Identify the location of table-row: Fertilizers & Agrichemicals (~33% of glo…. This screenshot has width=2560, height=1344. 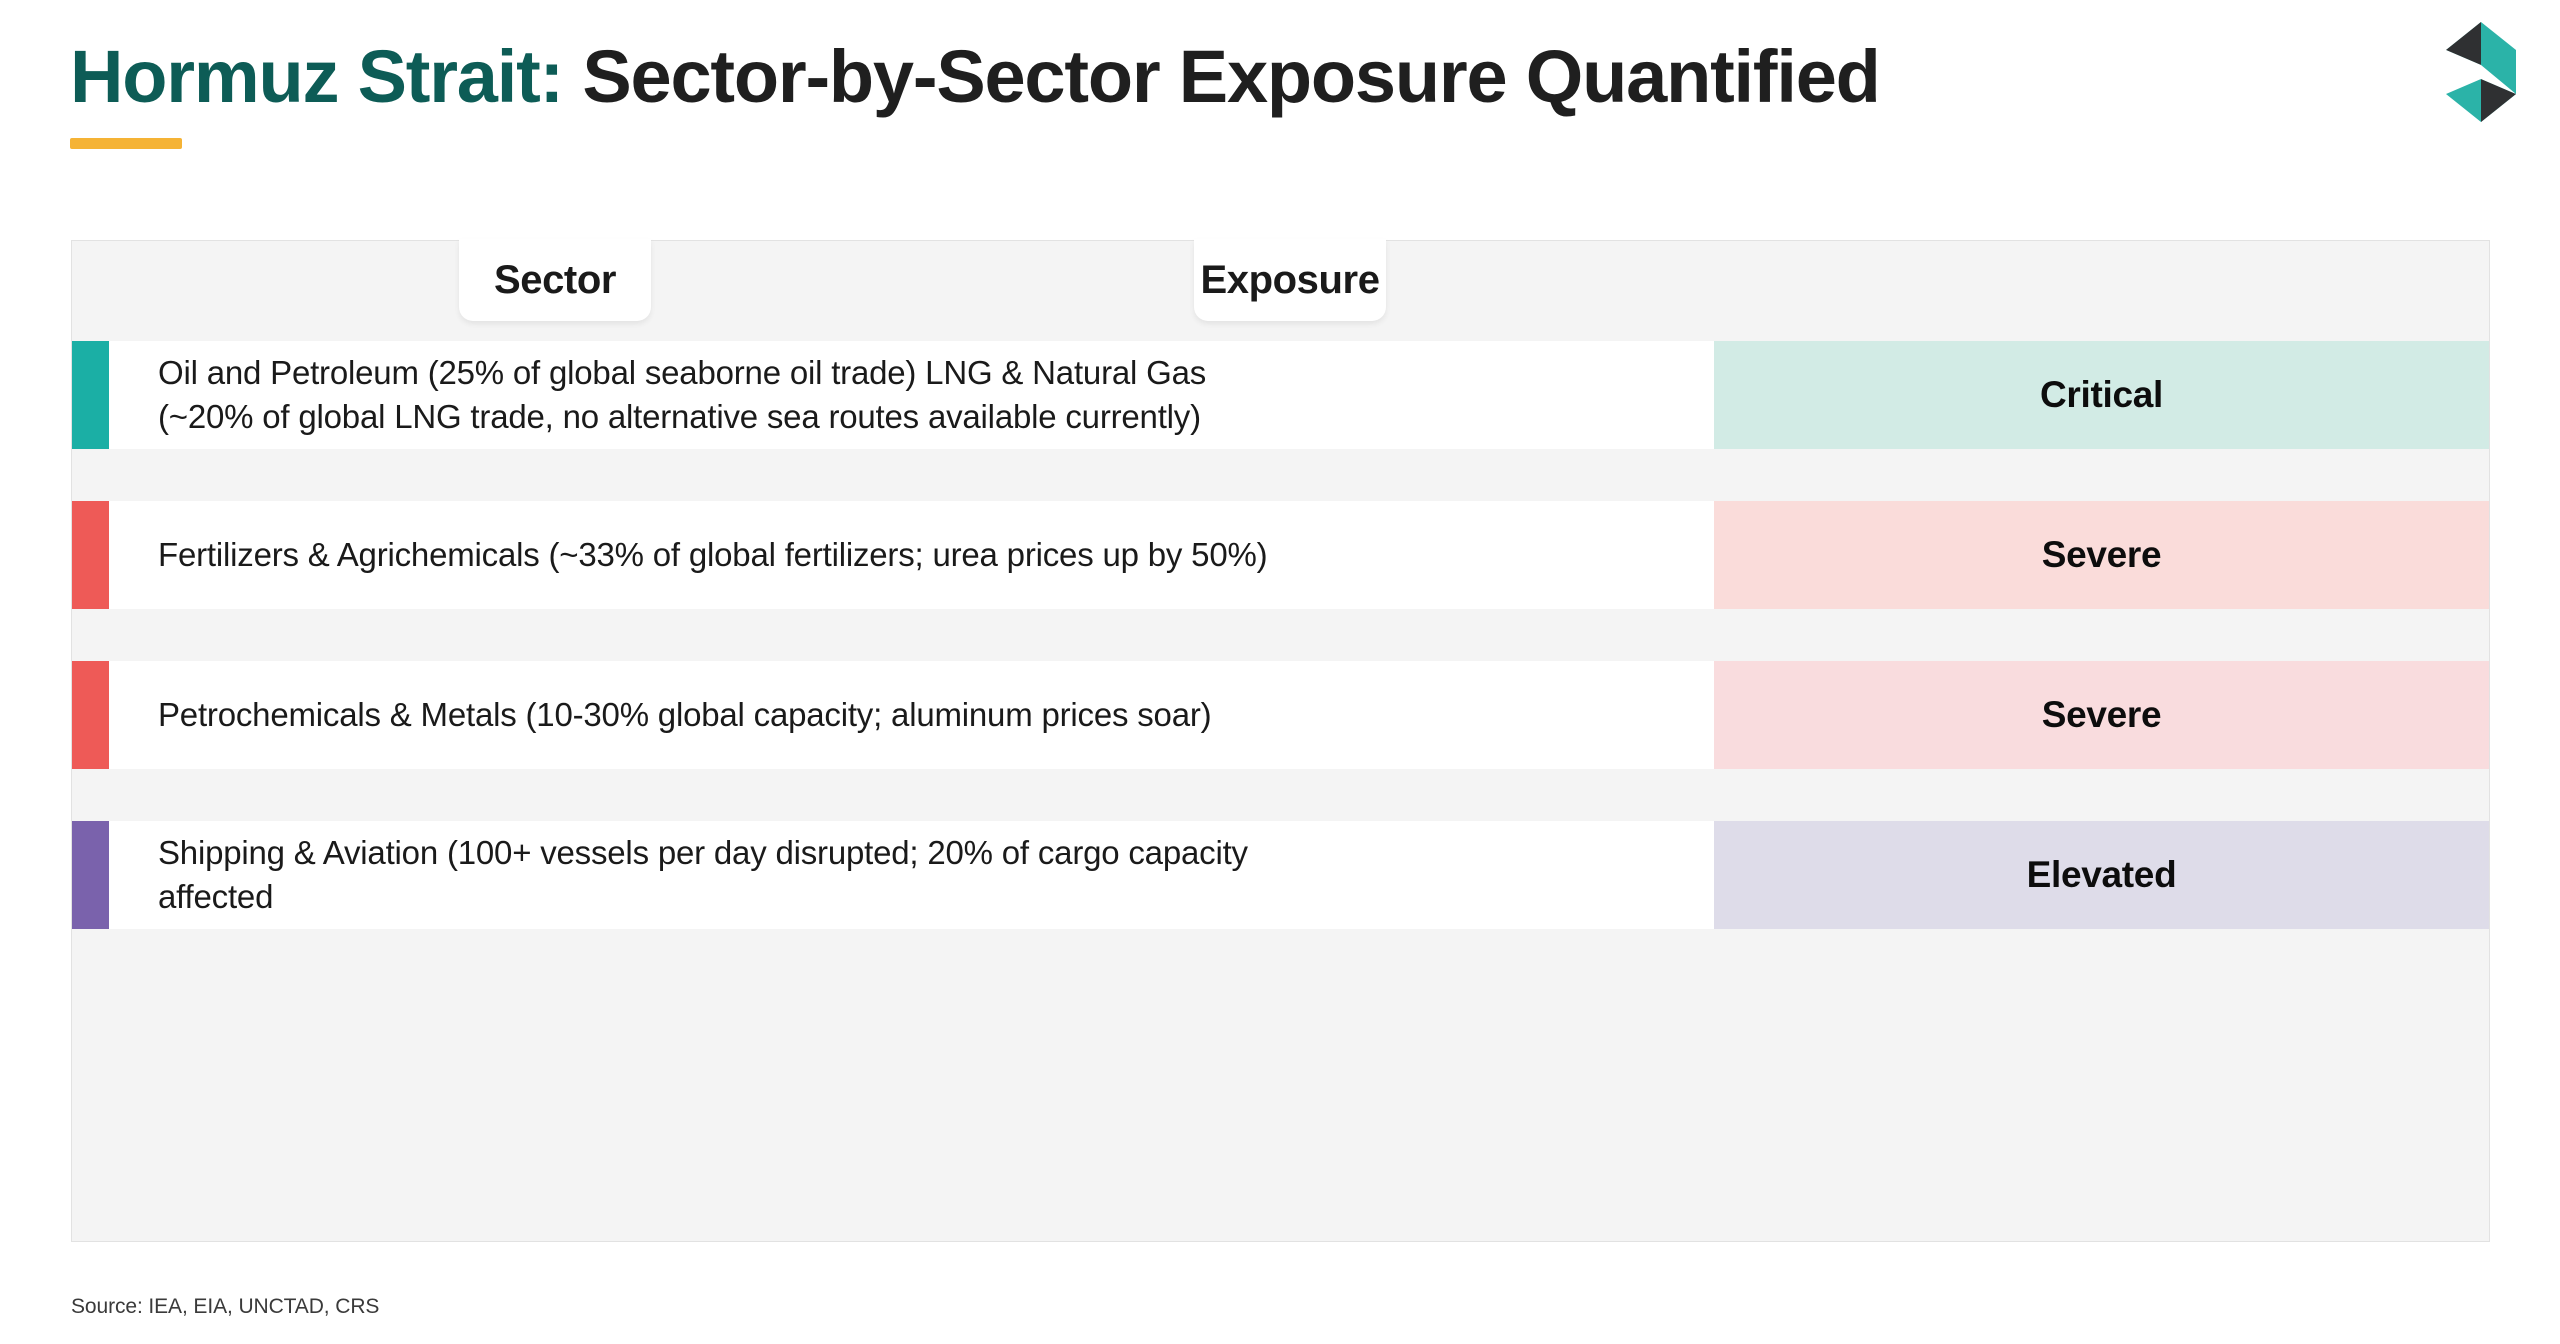
(1280, 555).